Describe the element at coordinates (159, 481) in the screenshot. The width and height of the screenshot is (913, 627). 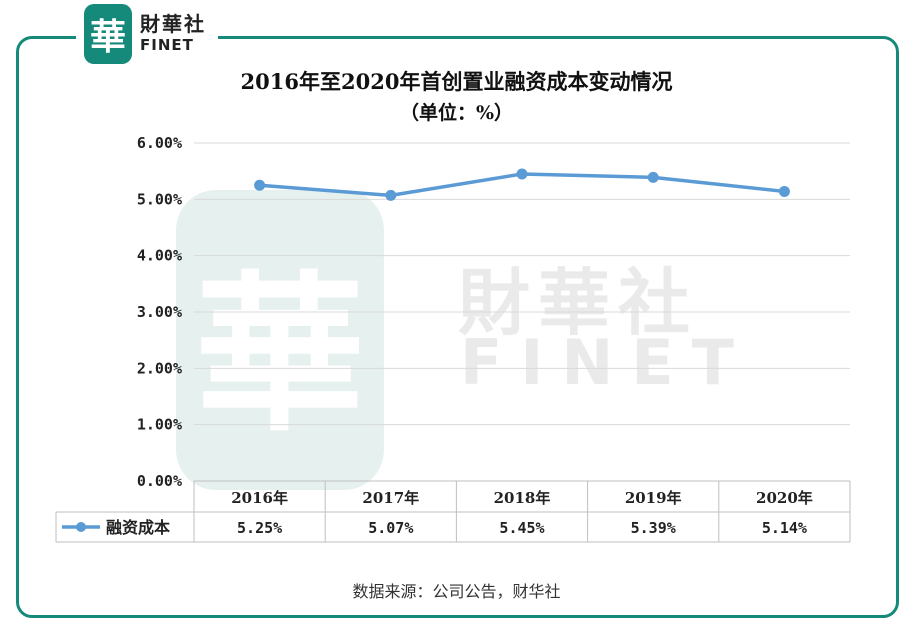
I see `y-tick-label: 0.00%` at that location.